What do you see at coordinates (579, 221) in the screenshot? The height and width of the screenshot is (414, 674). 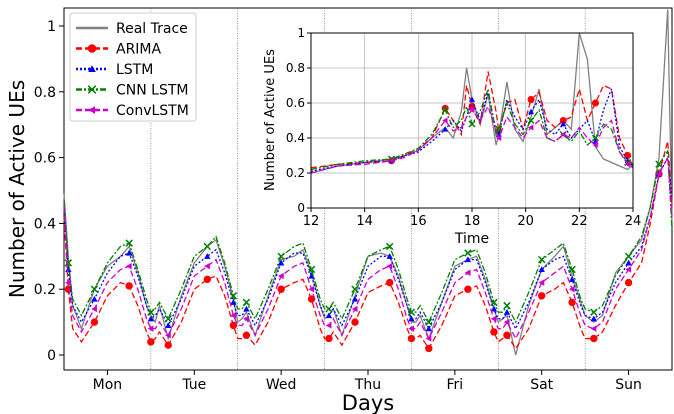 I see `inset-x-tick-label: 22` at bounding box center [579, 221].